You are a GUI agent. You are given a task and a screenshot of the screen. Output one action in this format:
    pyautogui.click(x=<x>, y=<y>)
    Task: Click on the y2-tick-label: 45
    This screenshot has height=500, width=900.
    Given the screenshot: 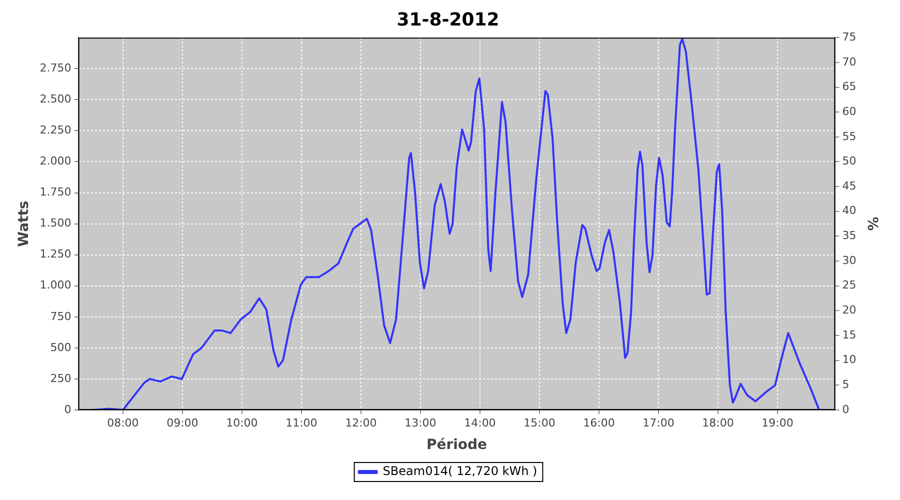 What is the action you would take?
    pyautogui.click(x=849, y=185)
    